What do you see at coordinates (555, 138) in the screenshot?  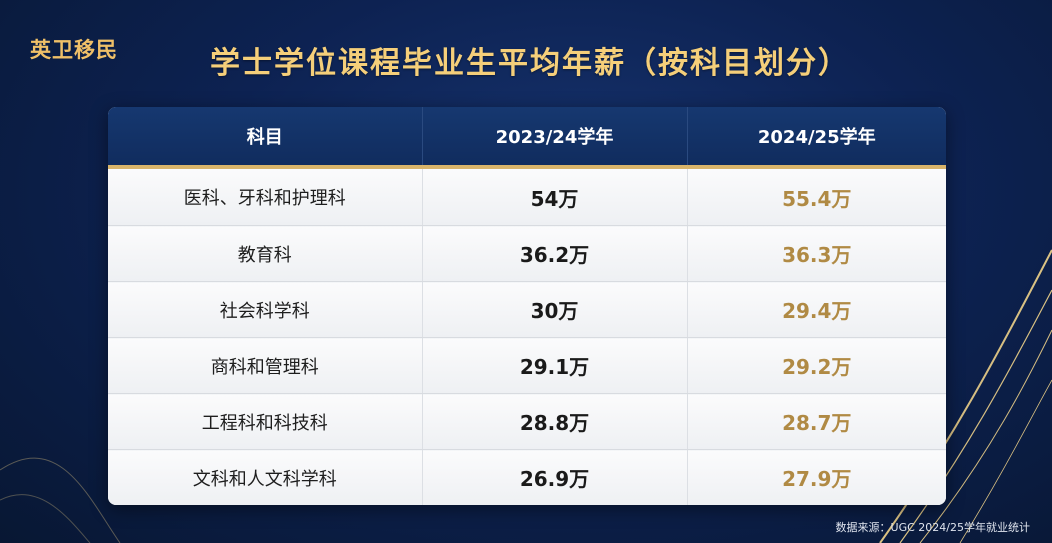 I see `column-header-2023-24: 2023/24学年` at bounding box center [555, 138].